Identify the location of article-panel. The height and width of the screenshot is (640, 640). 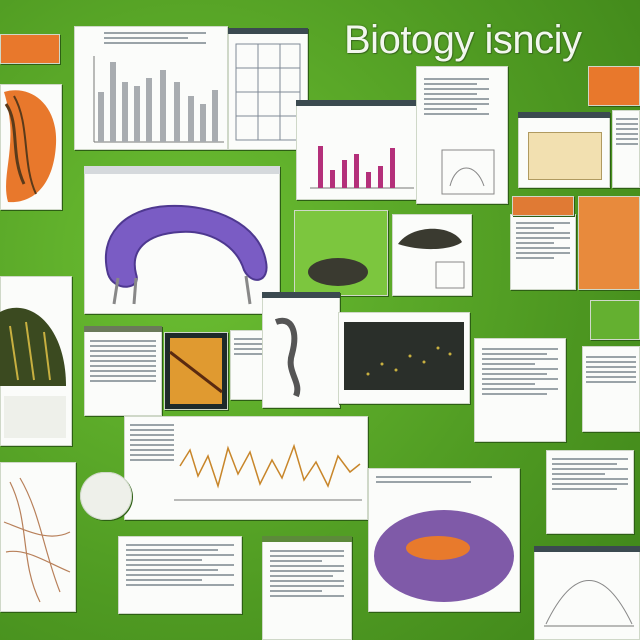
(307, 588).